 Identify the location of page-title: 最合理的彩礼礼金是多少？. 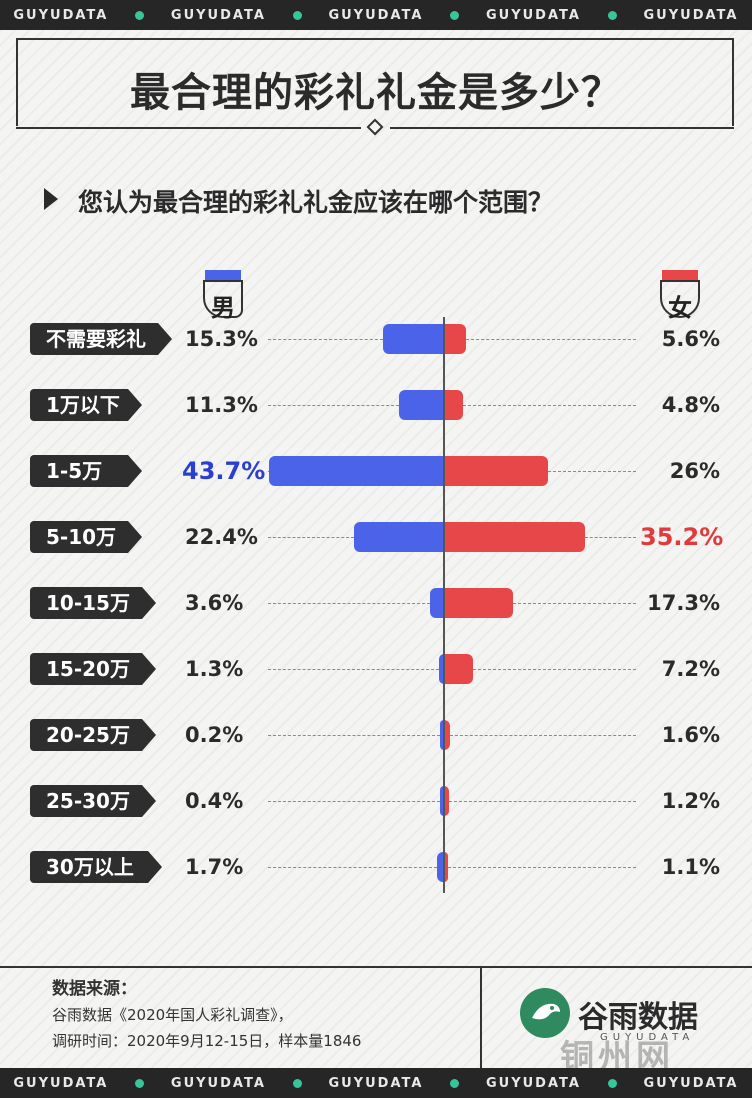
(376, 93).